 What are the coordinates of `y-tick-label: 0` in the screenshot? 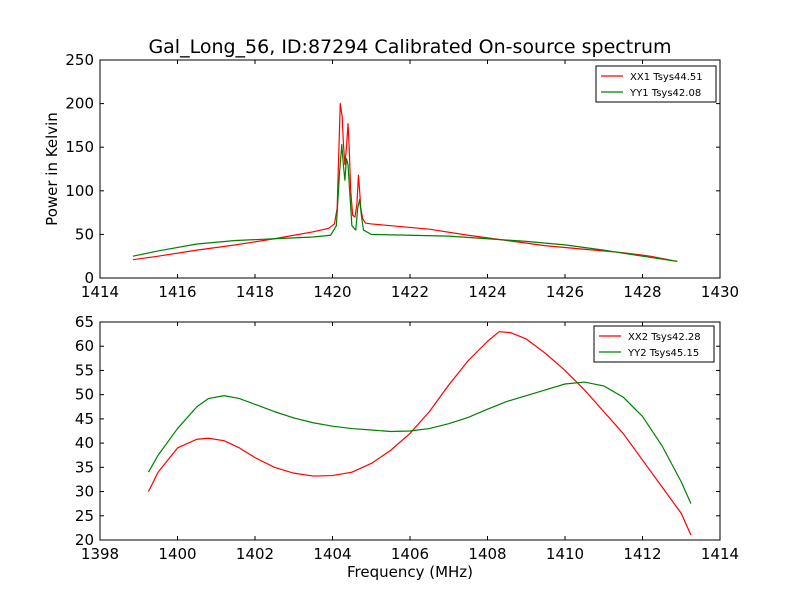 It's located at (89, 278).